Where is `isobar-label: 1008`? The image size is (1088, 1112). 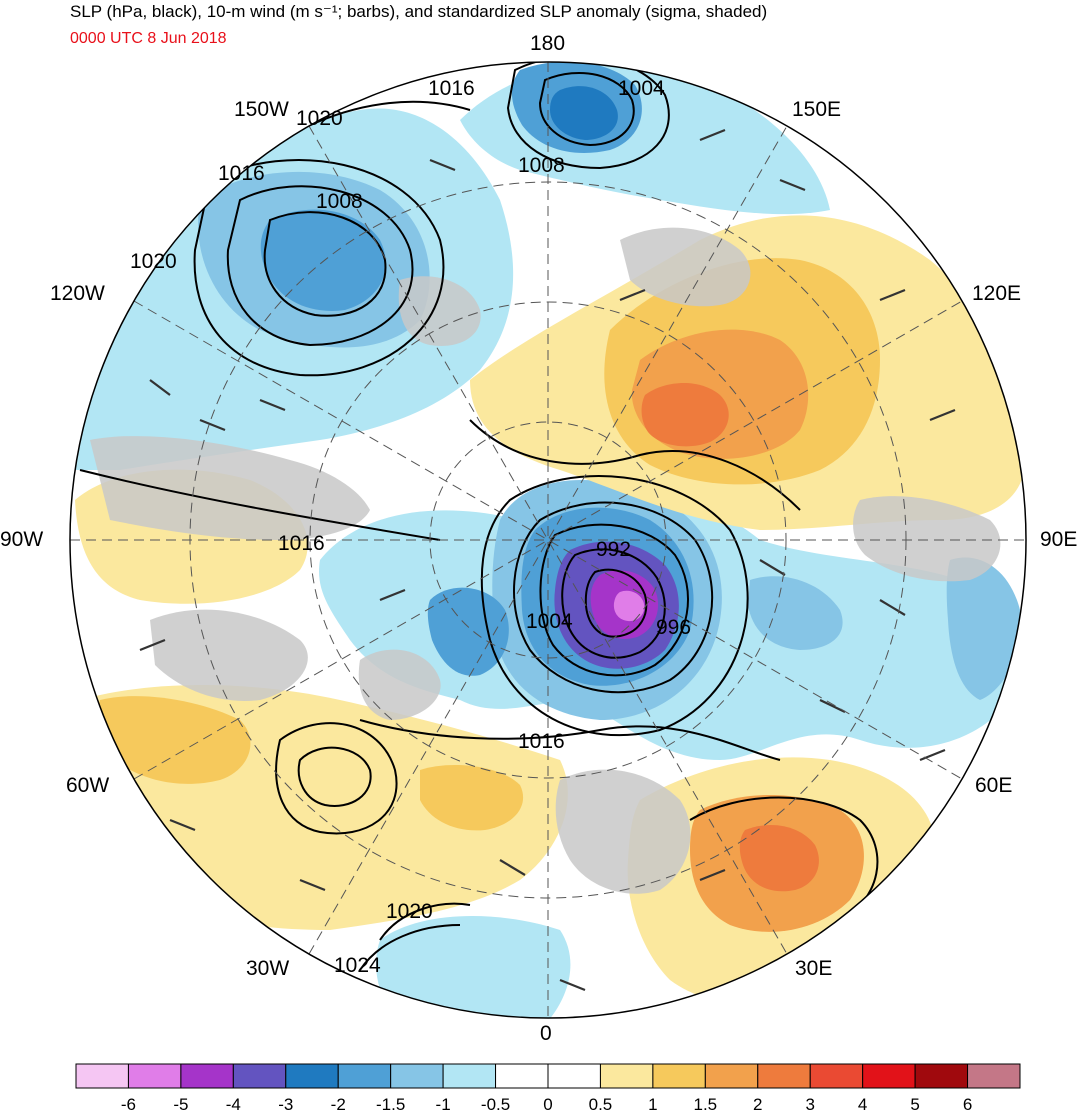
isobar-label: 1008 is located at coordinates (541, 165).